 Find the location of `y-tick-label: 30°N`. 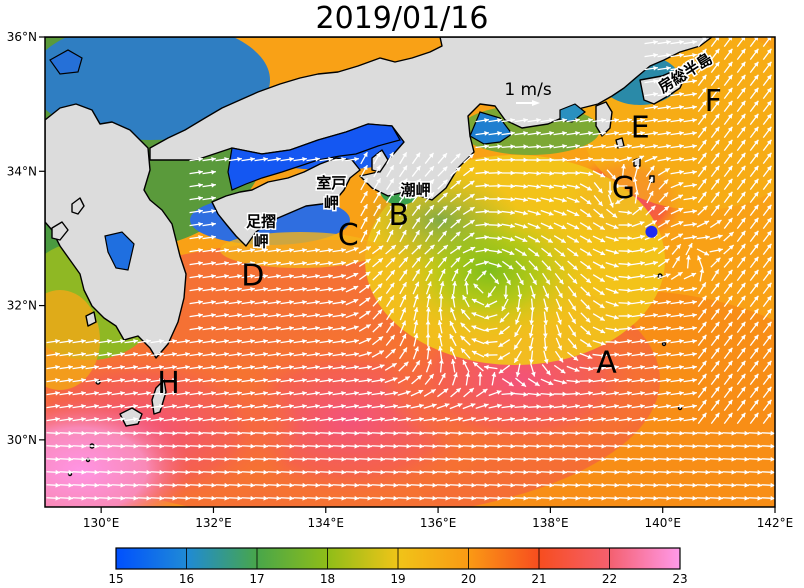

y-tick-label: 30°N is located at coordinates (22, 440).